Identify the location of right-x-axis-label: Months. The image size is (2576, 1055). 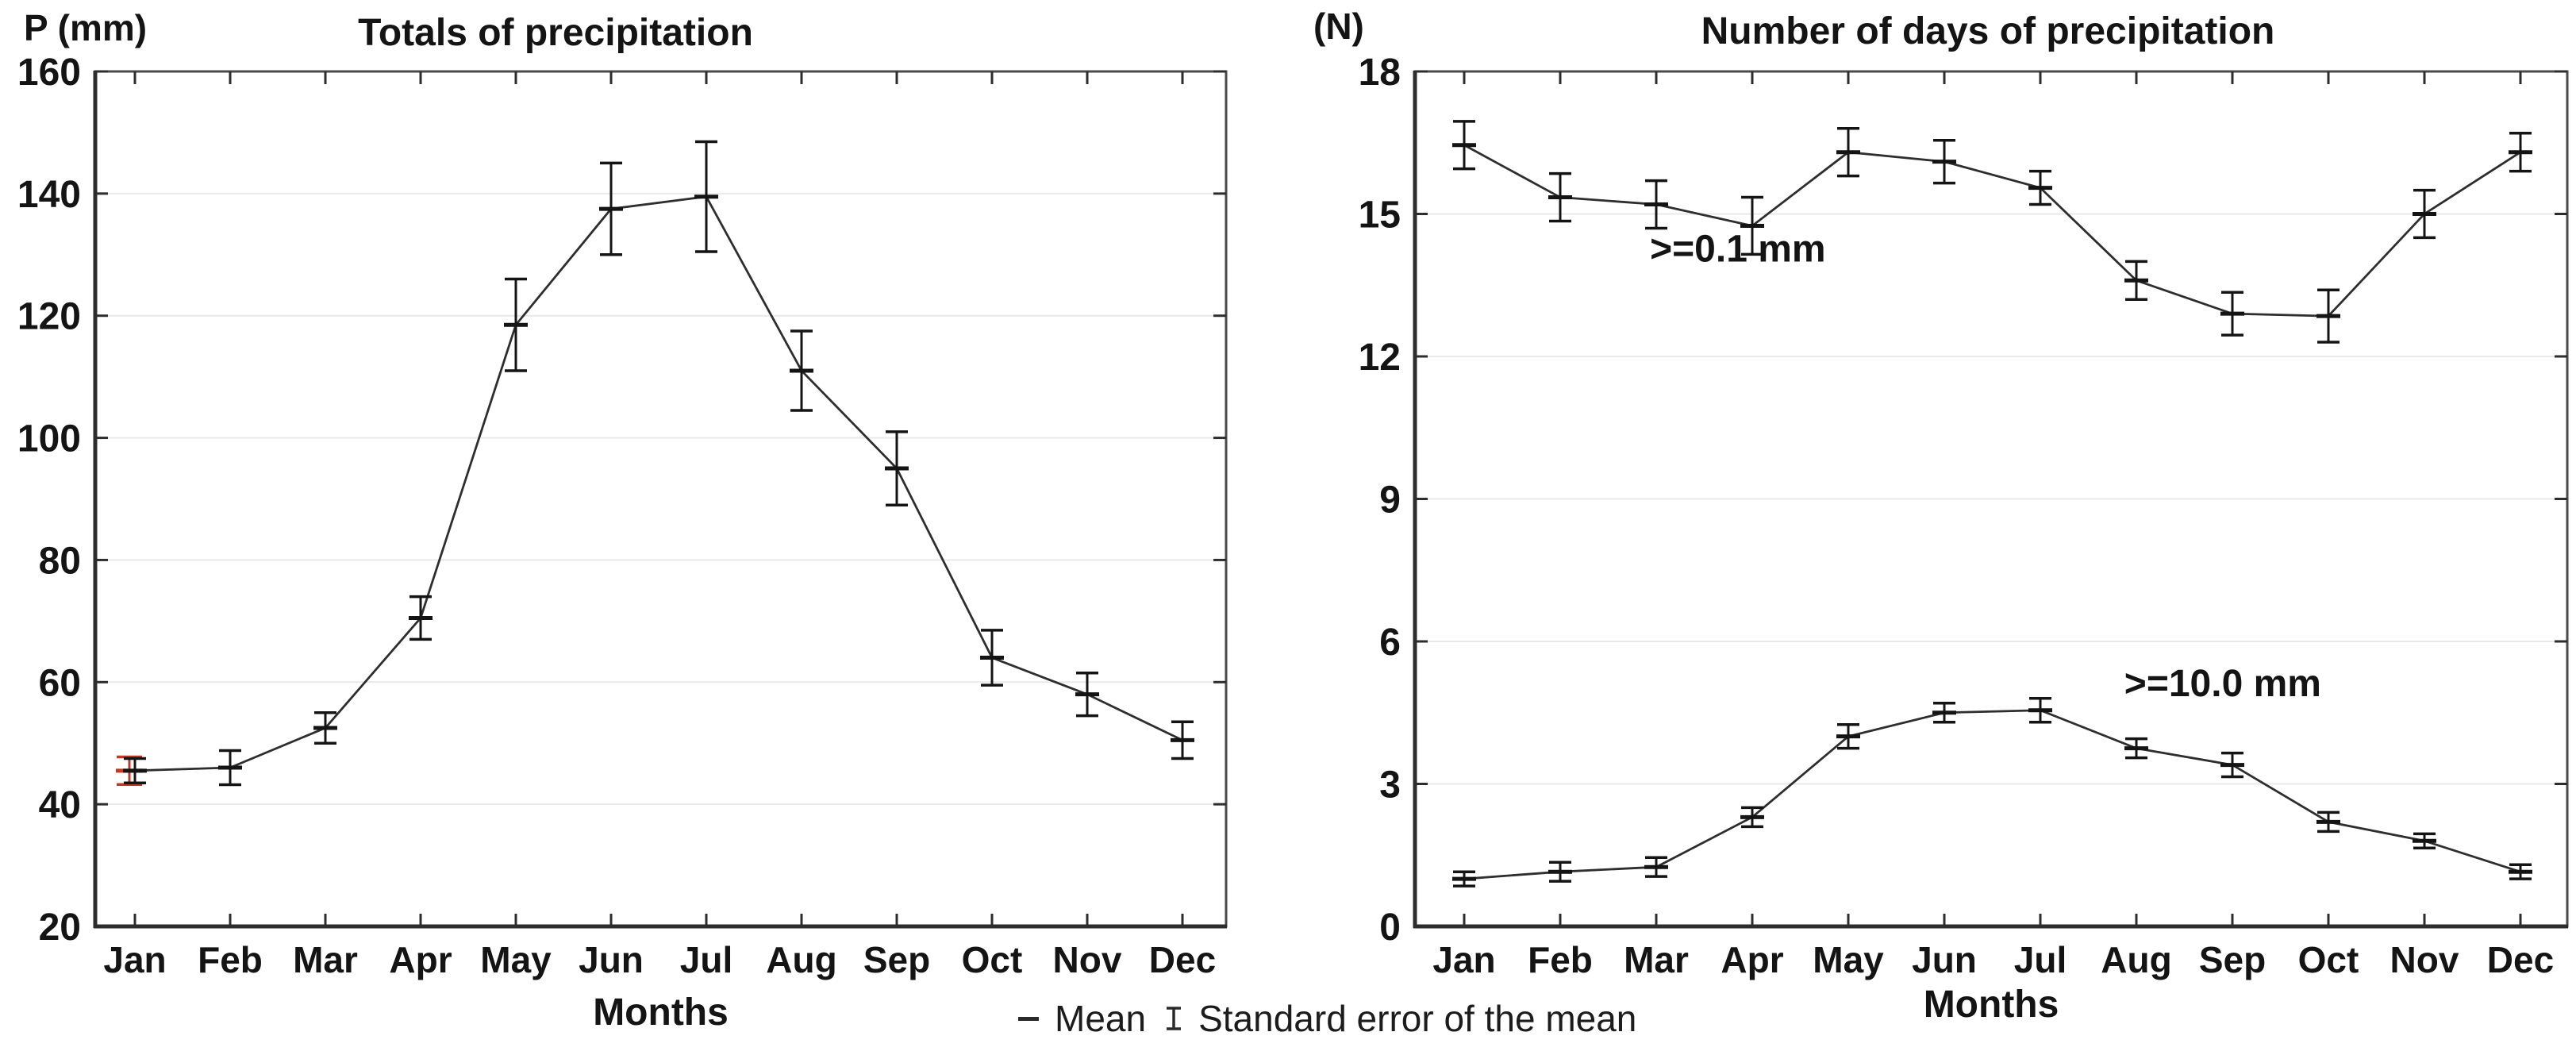
(1991, 1005).